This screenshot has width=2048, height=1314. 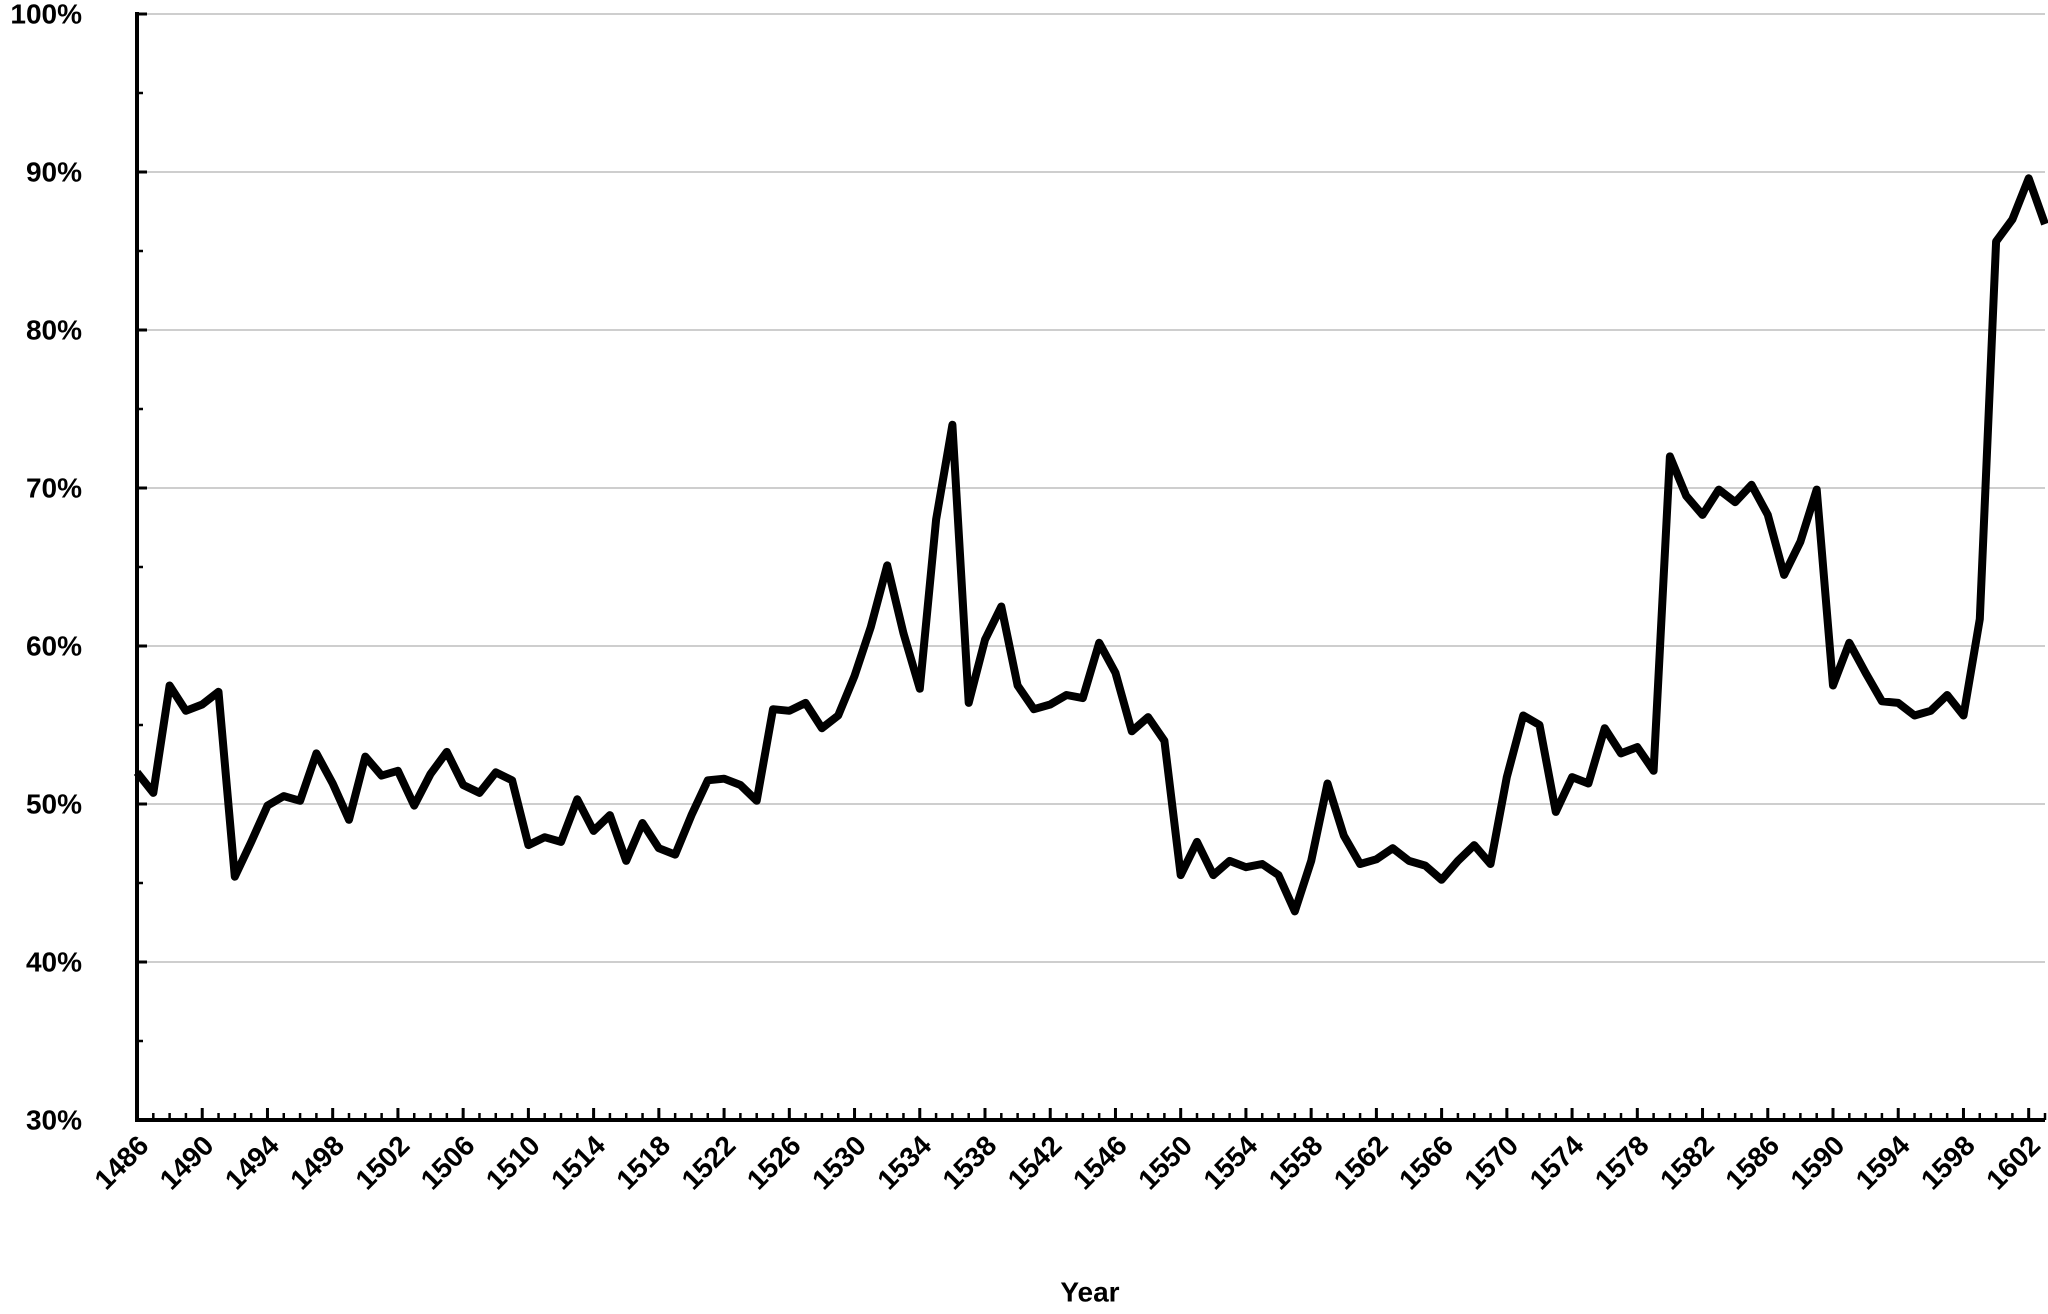 What do you see at coordinates (54, 803) in the screenshot?
I see `y-tick-label: 50%` at bounding box center [54, 803].